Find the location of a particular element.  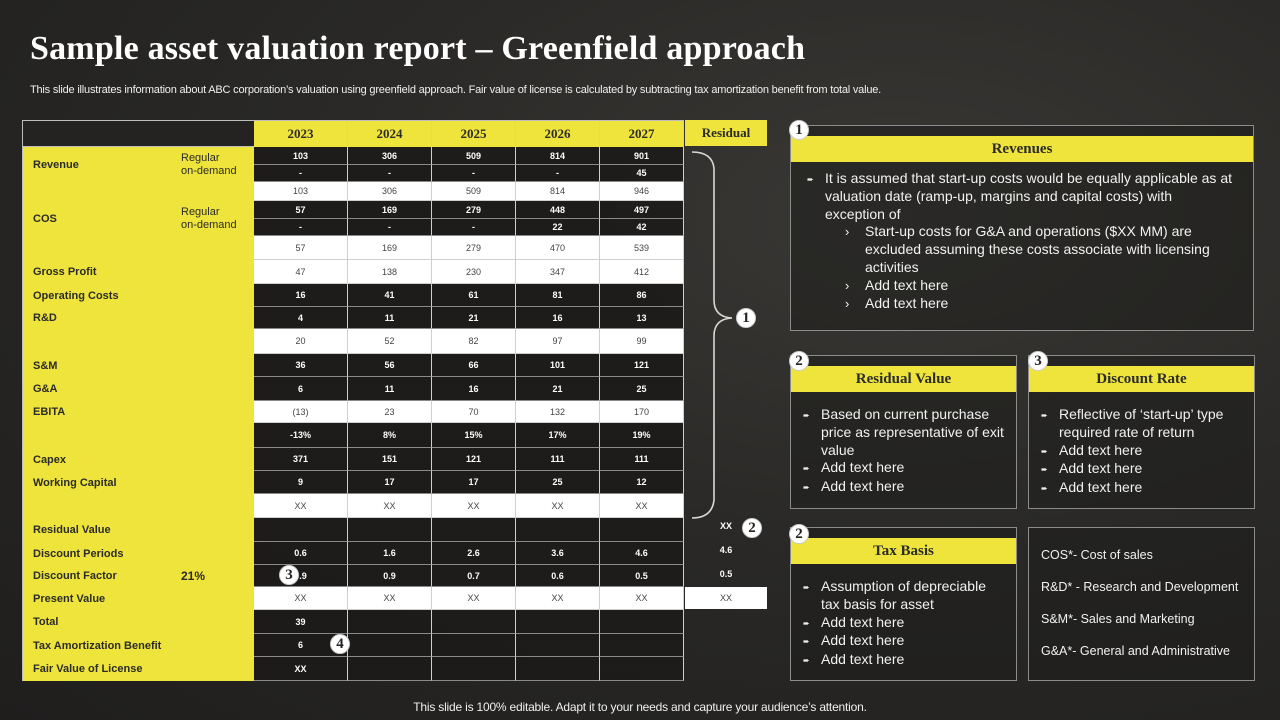

table-cell: 0.5 is located at coordinates (642, 576).